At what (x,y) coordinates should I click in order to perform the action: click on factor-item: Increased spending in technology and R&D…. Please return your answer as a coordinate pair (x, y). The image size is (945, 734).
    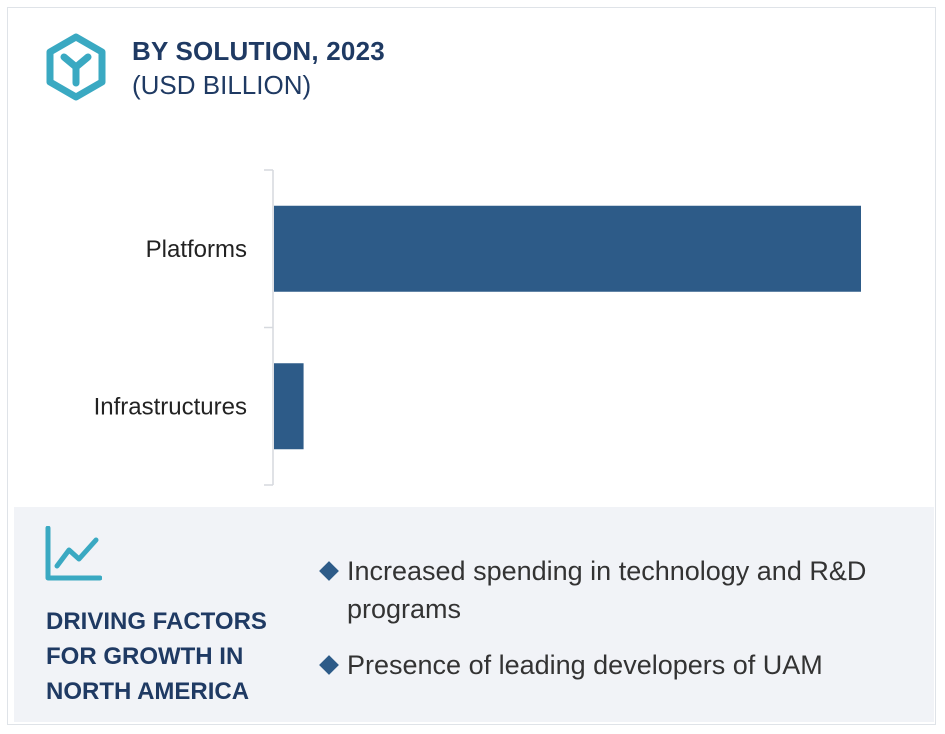
    Looking at the image, I should click on (619, 590).